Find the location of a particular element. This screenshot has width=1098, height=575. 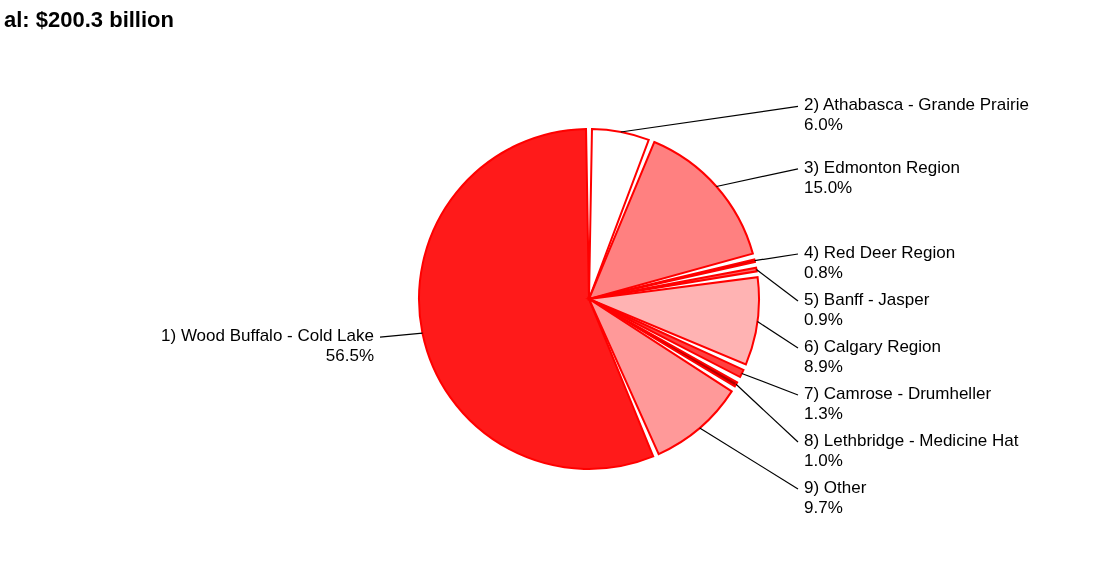

data-label: 6.0% is located at coordinates (823, 125).